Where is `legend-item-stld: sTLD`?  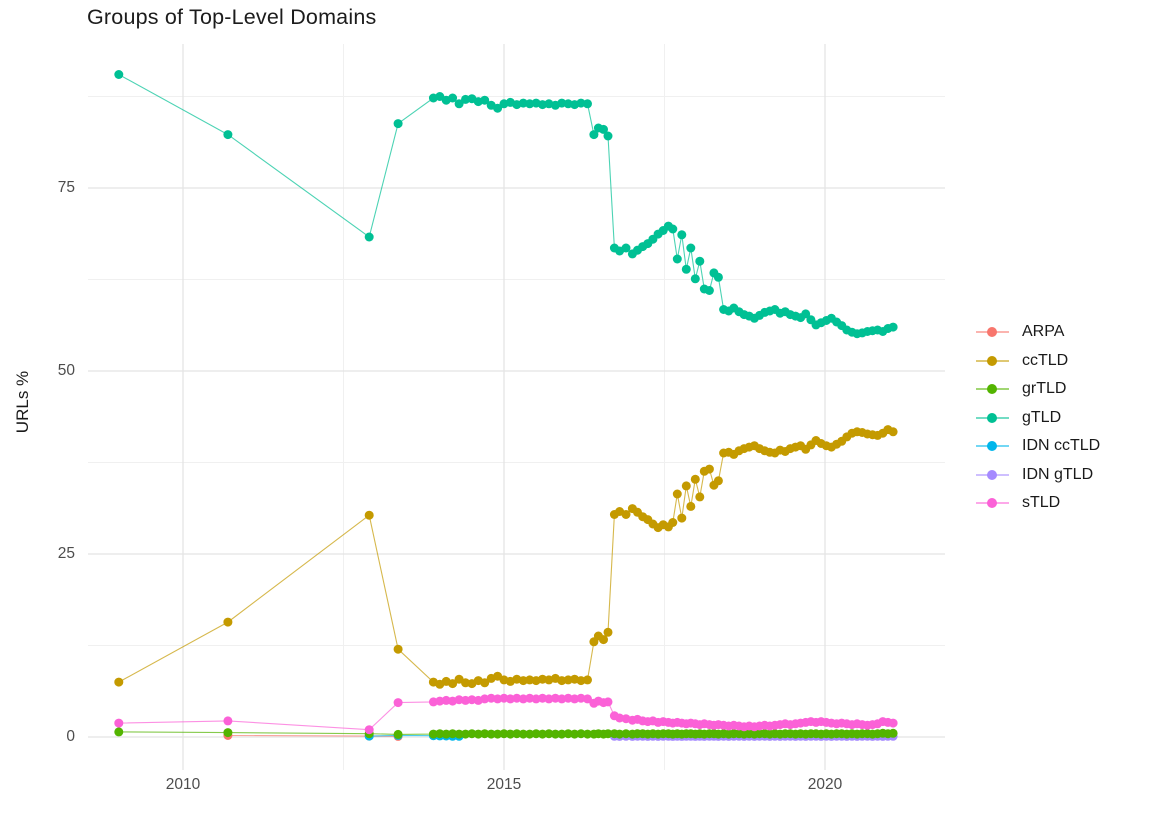
legend-item-stld: sTLD is located at coordinates (1038, 503).